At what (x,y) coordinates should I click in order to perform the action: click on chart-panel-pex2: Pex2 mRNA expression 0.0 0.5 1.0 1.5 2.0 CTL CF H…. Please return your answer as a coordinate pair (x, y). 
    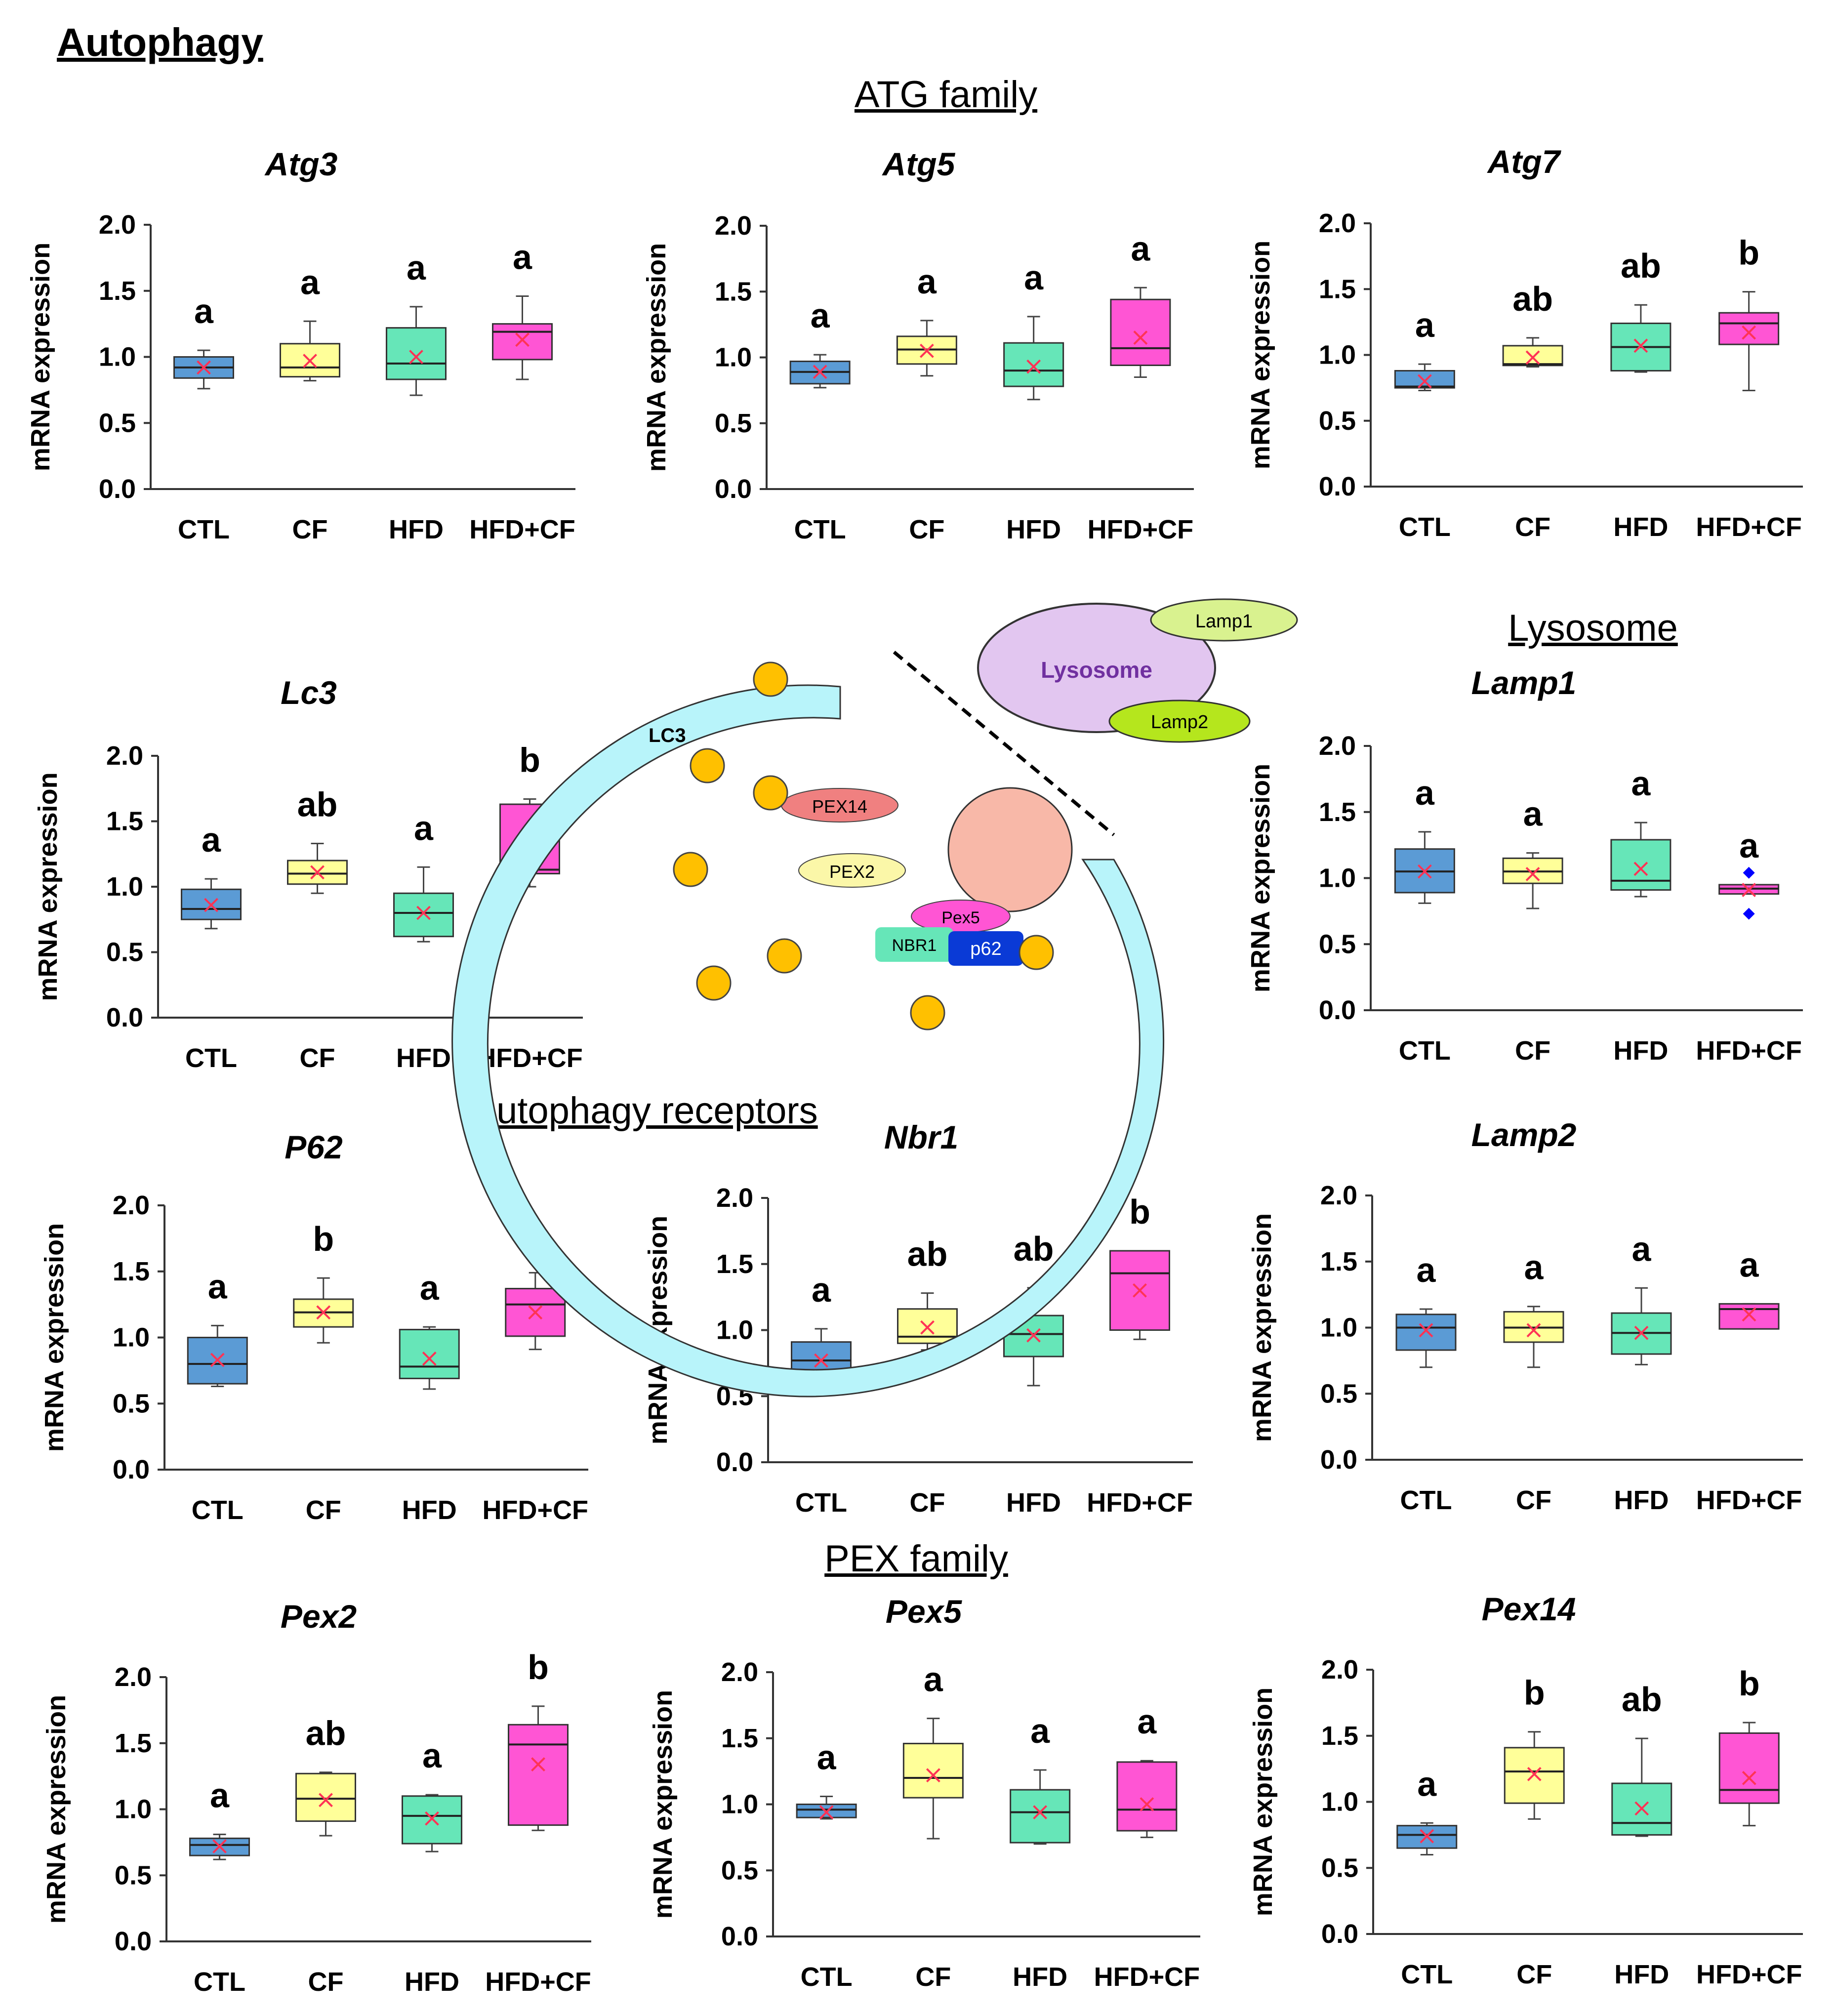
    Looking at the image, I should click on (316, 1797).